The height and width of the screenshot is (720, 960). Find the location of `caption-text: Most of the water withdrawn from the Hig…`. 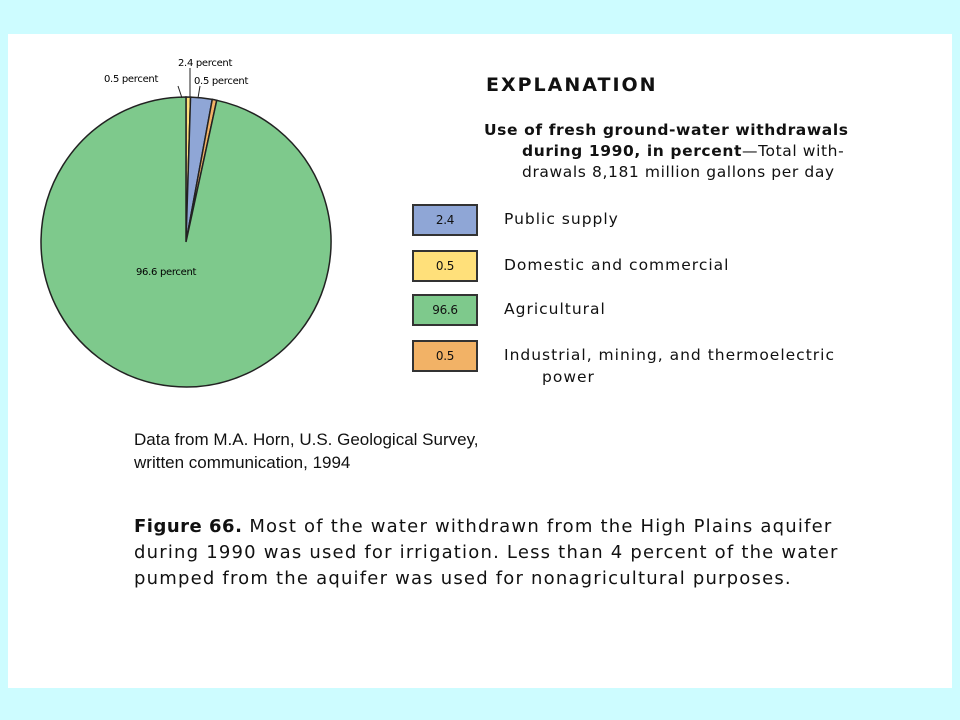

caption-text: Most of the water withdrawn from the Hig… is located at coordinates (486, 552).